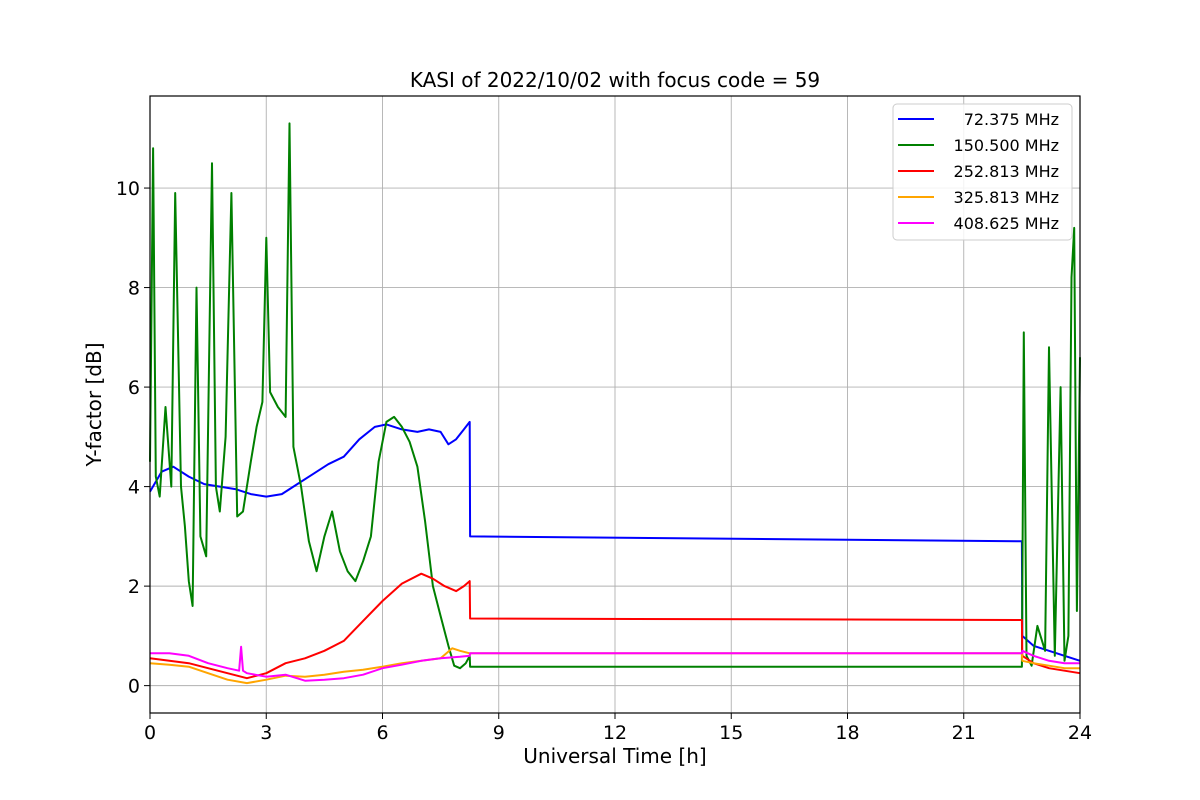  I want to click on y-tick-label: 2, so click(134, 587).